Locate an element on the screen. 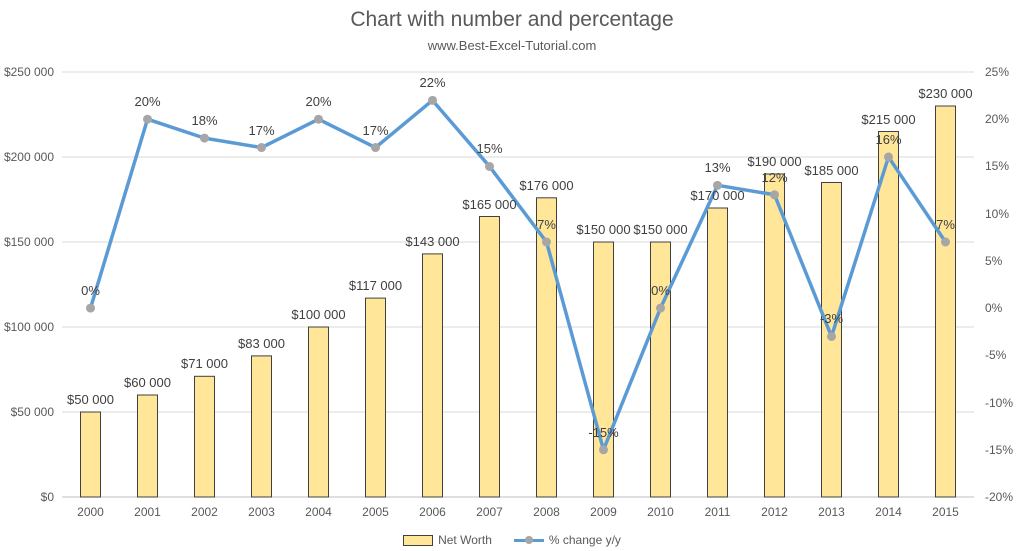 The image size is (1024, 551). bar-value-label: $170 000 is located at coordinates (717, 195).